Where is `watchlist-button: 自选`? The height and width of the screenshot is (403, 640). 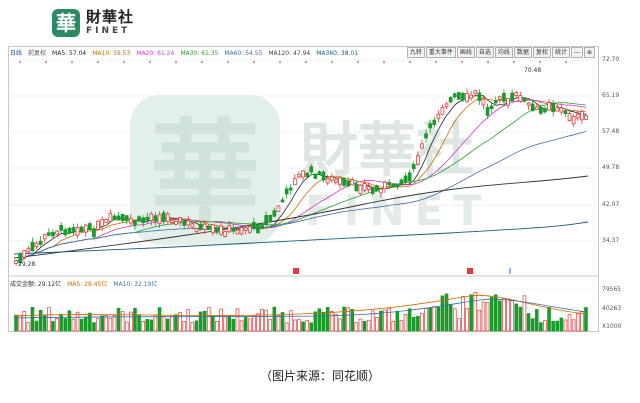
watchlist-button: 自选 is located at coordinates (484, 52).